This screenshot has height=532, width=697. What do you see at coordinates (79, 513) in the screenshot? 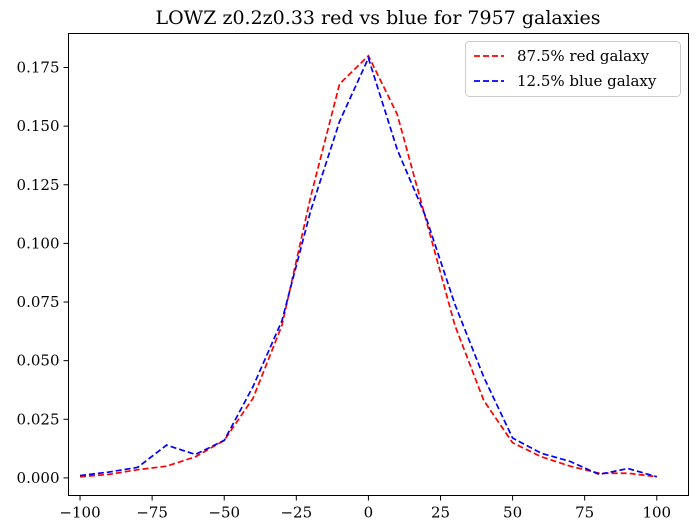
I see `x-tick-label: −100` at bounding box center [79, 513].